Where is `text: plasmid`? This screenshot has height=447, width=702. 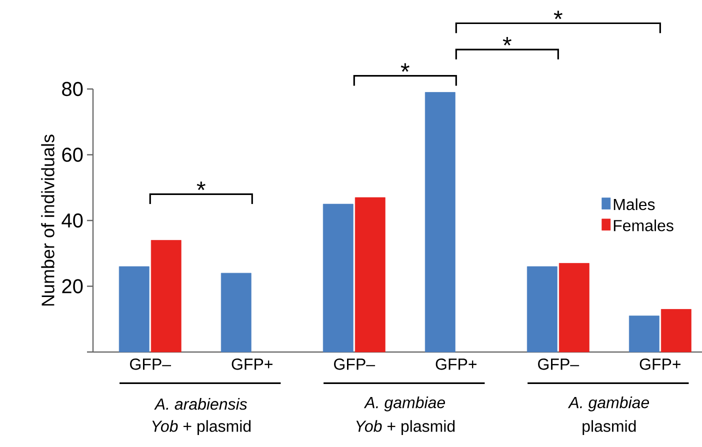
text: plasmid is located at coordinates (609, 428).